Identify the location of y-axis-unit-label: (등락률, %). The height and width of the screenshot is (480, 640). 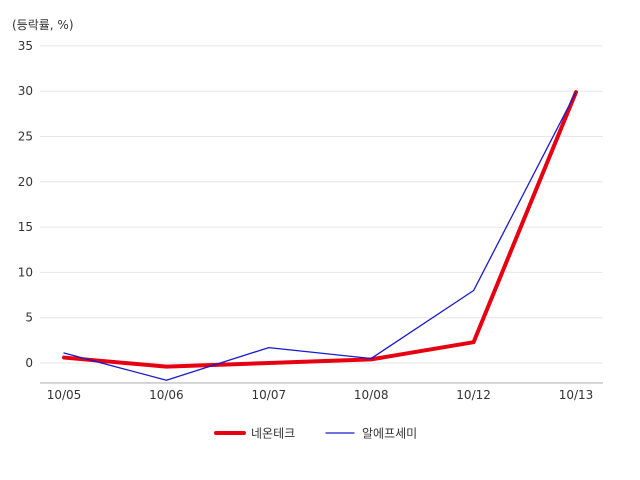
(43, 25).